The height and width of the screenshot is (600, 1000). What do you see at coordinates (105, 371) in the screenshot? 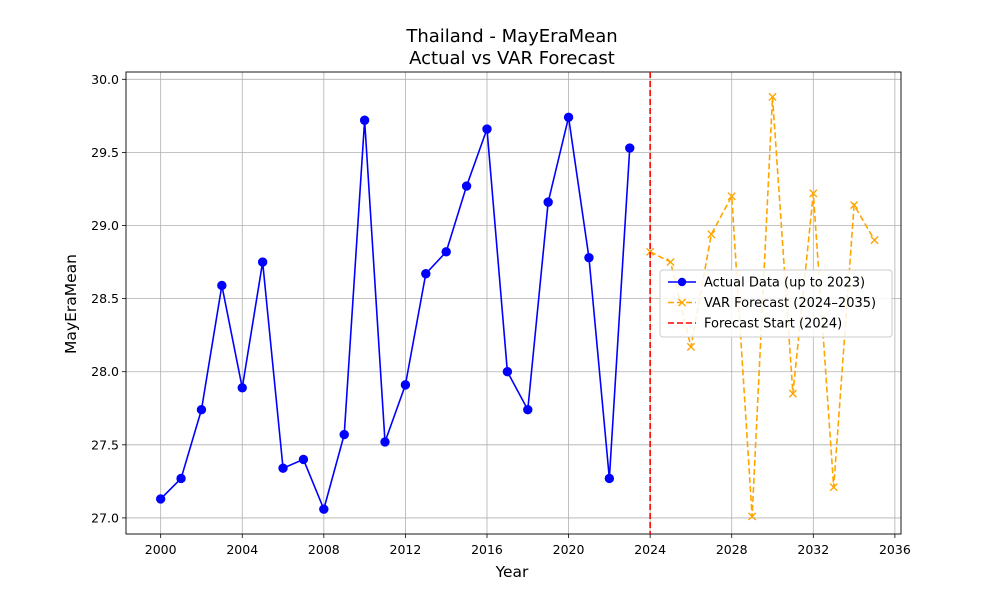
I see `y-tick-label: 28.0` at bounding box center [105, 371].